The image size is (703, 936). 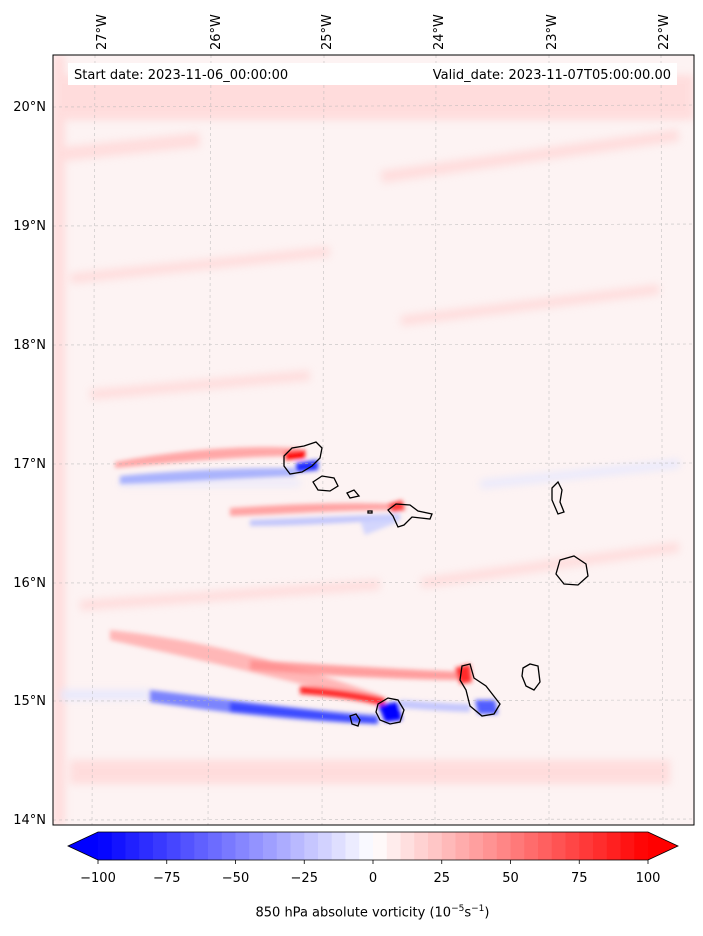 I want to click on colorbar-tick-label: −75, so click(x=166, y=878).